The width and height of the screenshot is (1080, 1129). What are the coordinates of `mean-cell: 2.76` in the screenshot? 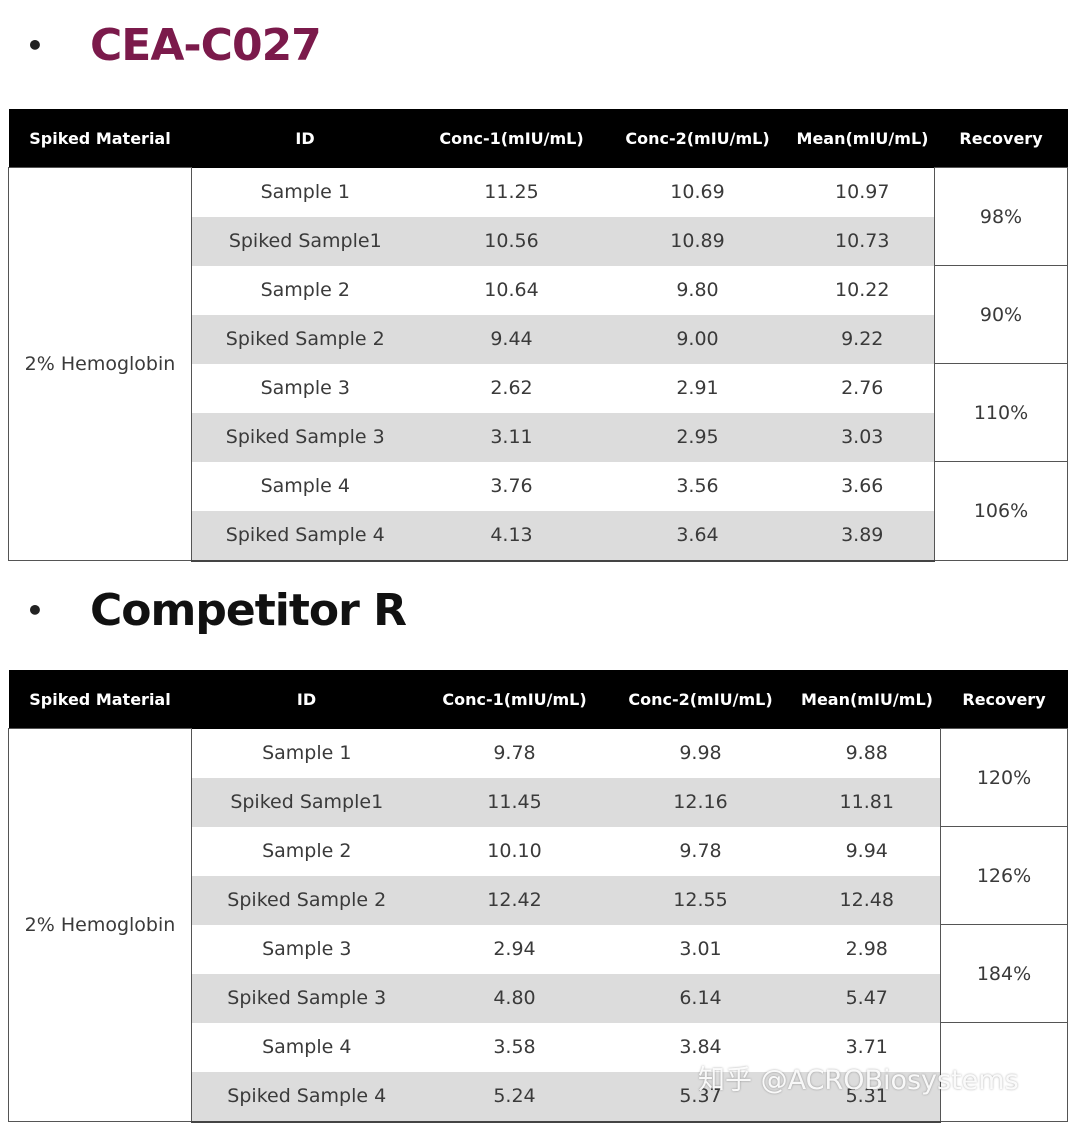 It's located at (862, 388).